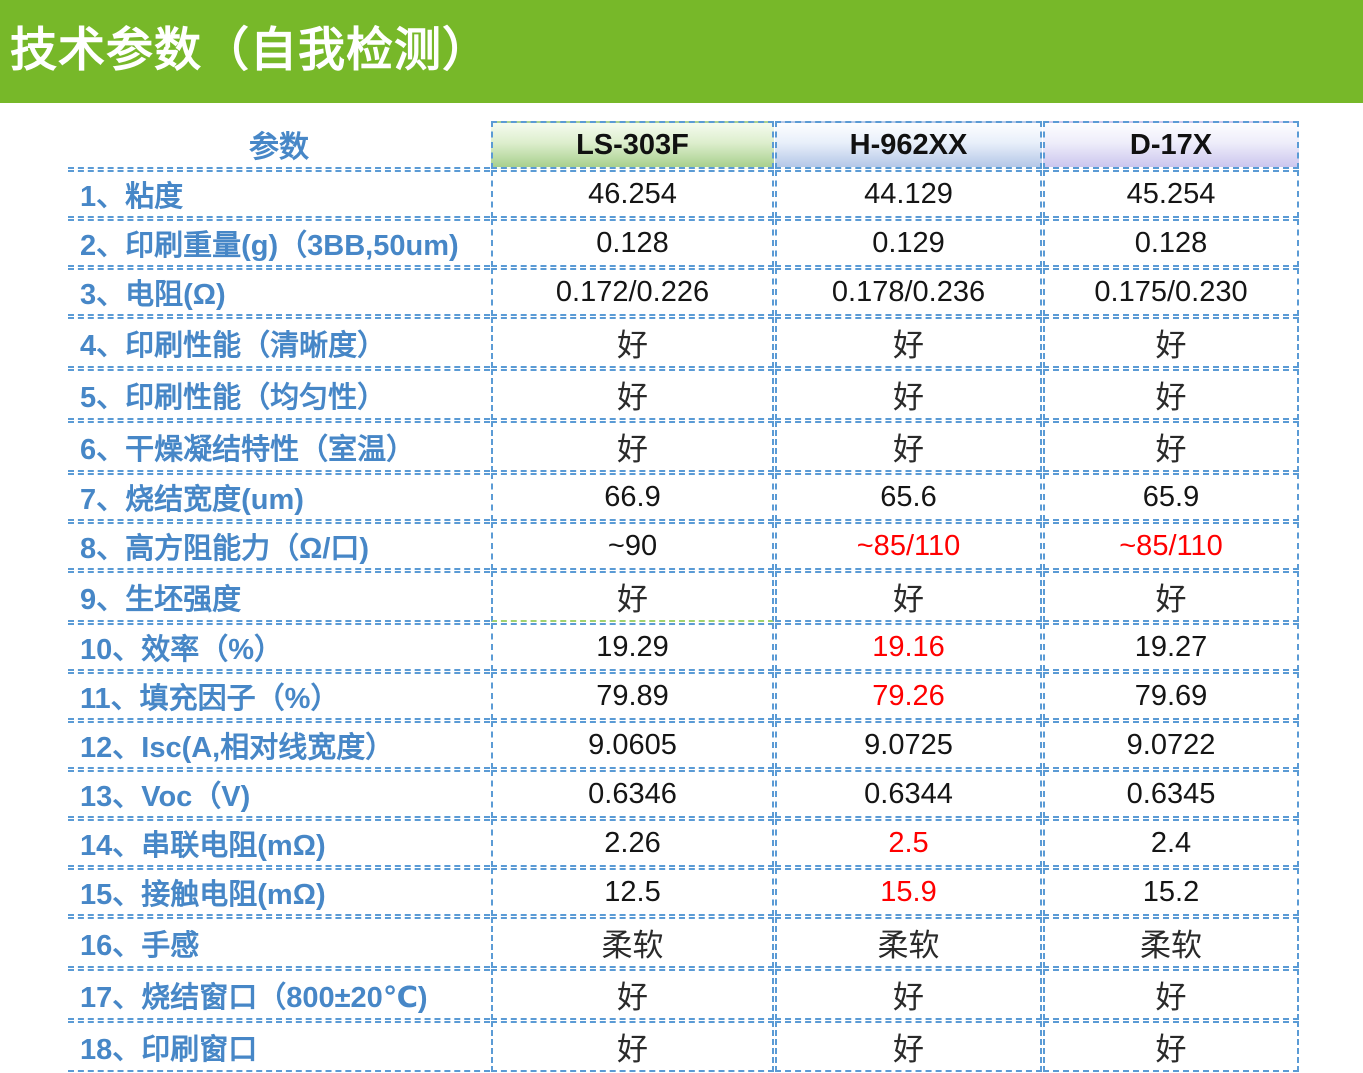  Describe the element at coordinates (279, 647) in the screenshot. I see `param-label: 10、效率（%）` at that location.